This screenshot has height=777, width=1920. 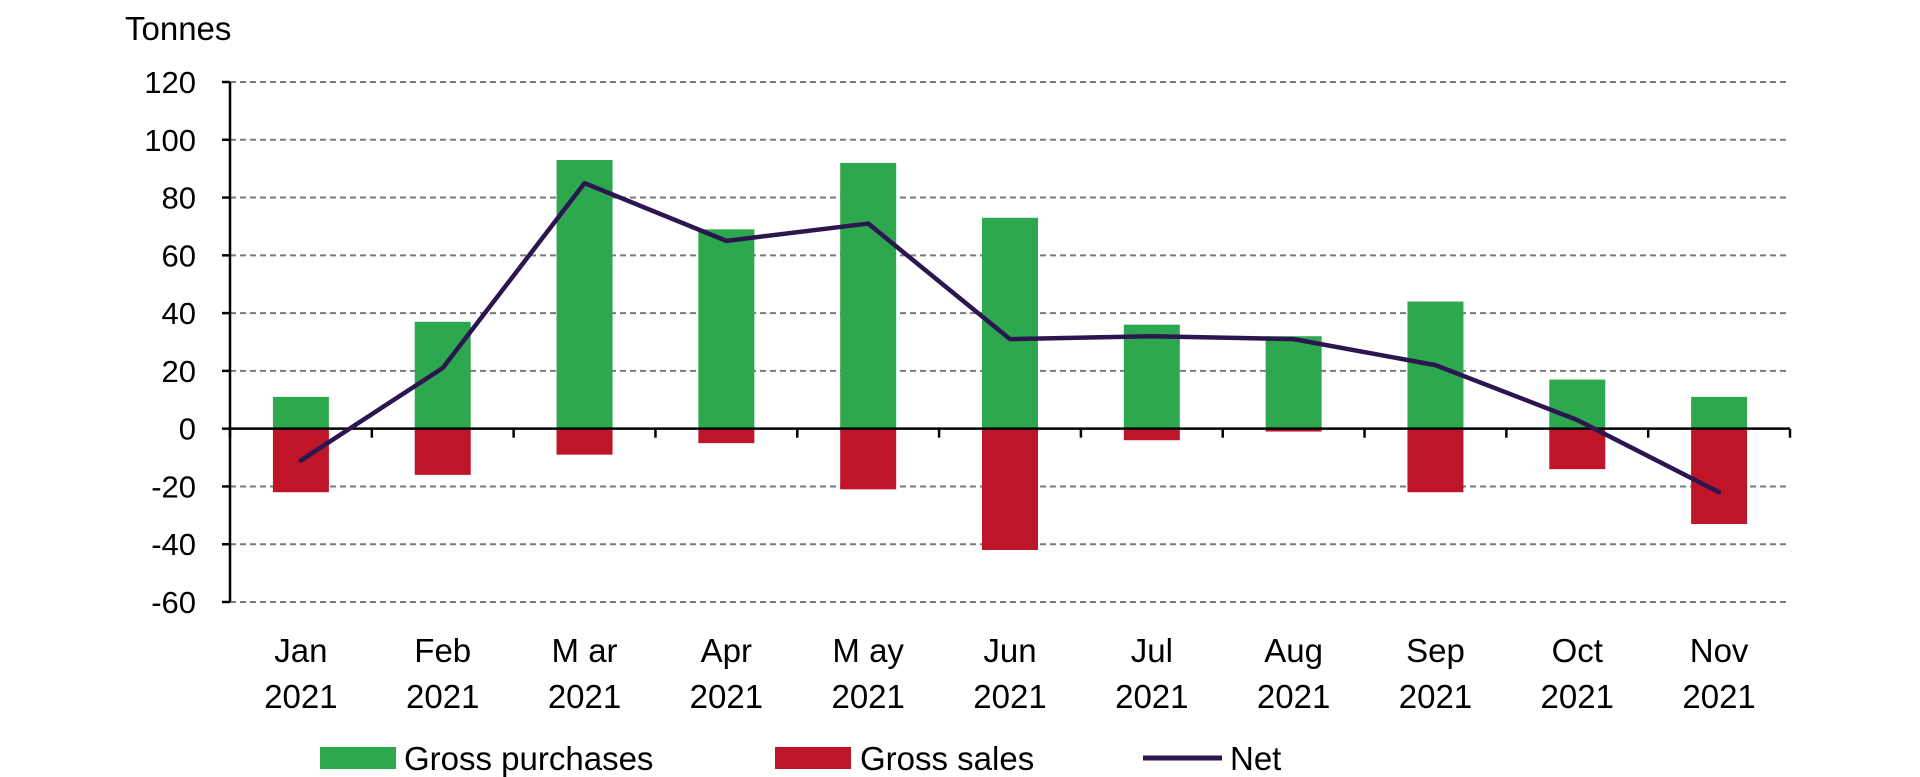 What do you see at coordinates (726, 650) in the screenshot?
I see `x-tick-label-month: Apr` at bounding box center [726, 650].